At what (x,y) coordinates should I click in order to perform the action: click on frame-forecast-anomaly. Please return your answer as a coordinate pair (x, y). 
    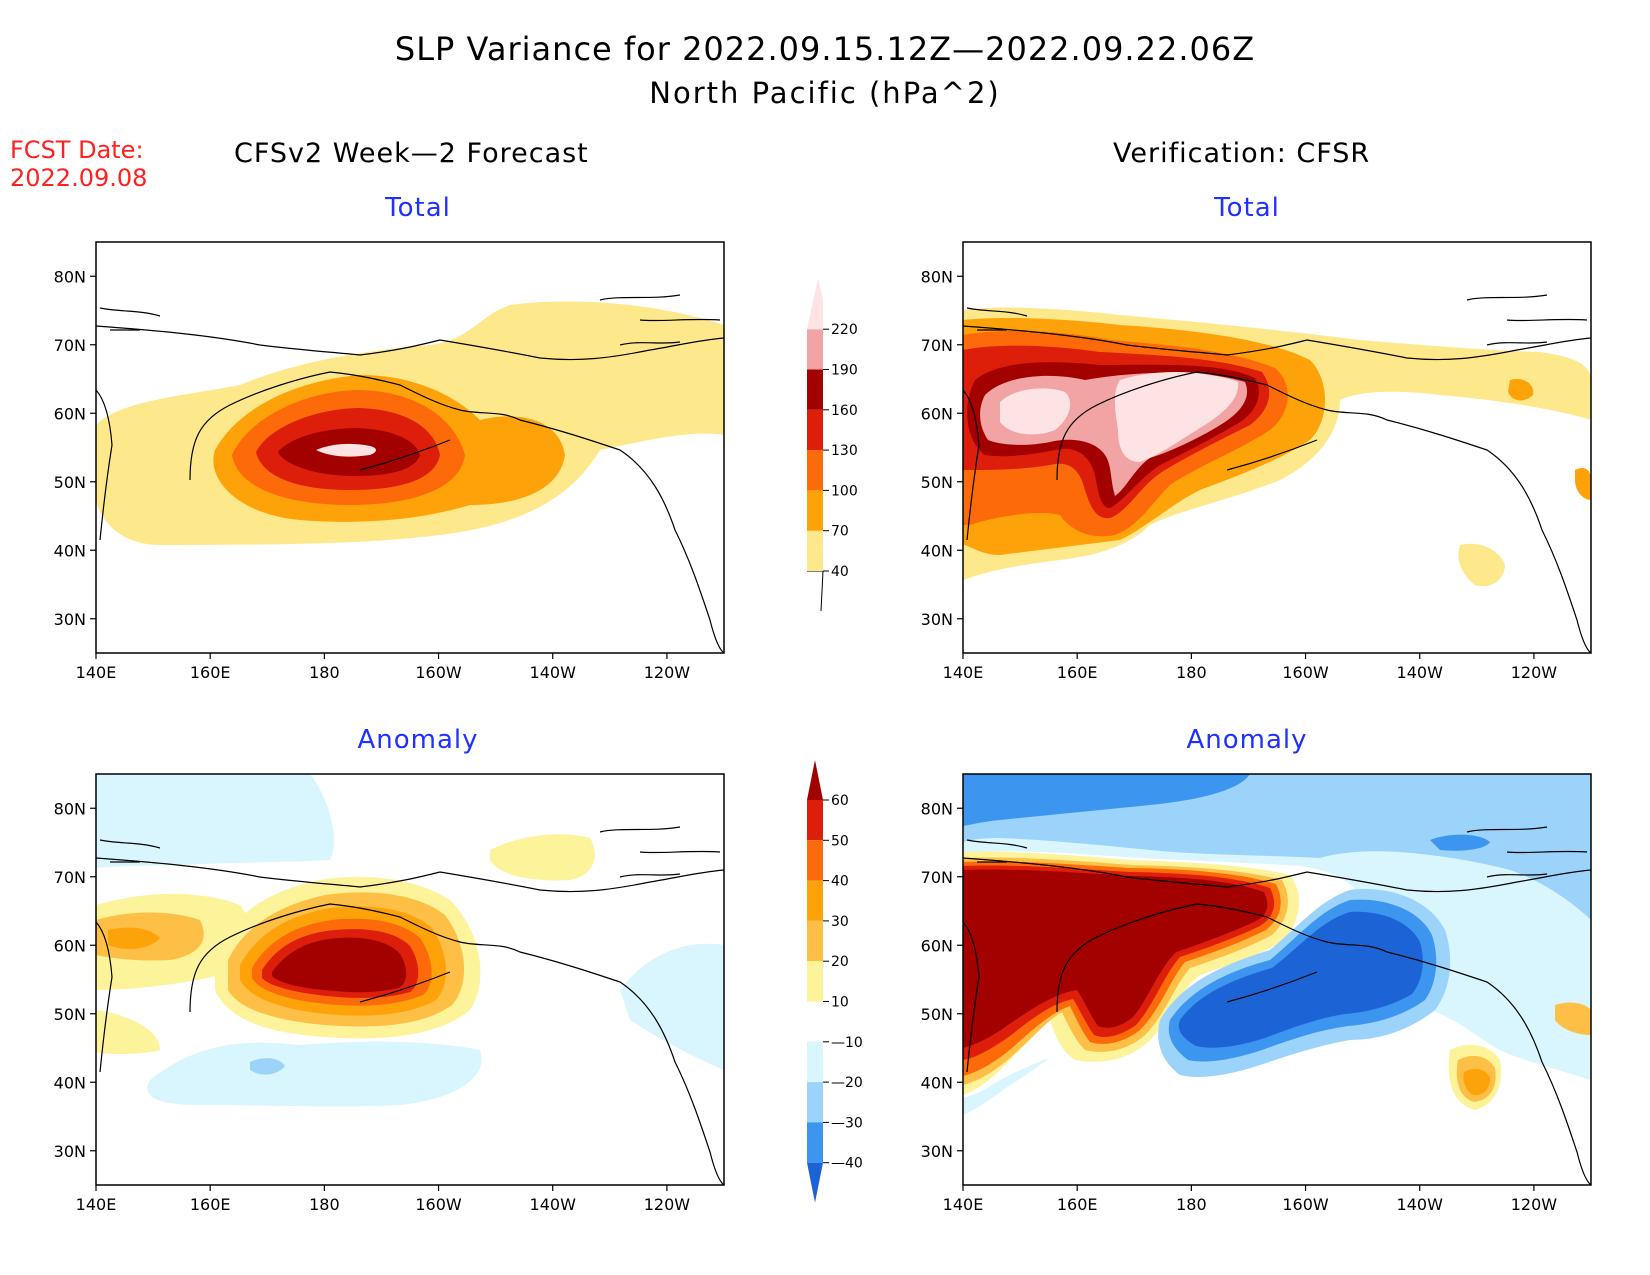
    Looking at the image, I should click on (410, 979).